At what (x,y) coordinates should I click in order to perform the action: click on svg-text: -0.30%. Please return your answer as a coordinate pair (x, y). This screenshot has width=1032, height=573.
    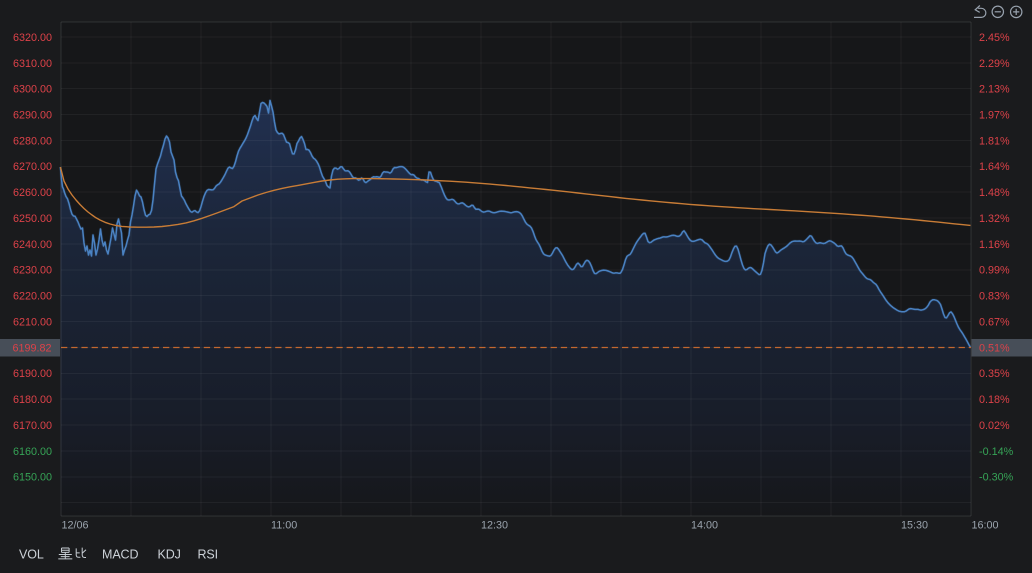
    Looking at the image, I should click on (996, 478).